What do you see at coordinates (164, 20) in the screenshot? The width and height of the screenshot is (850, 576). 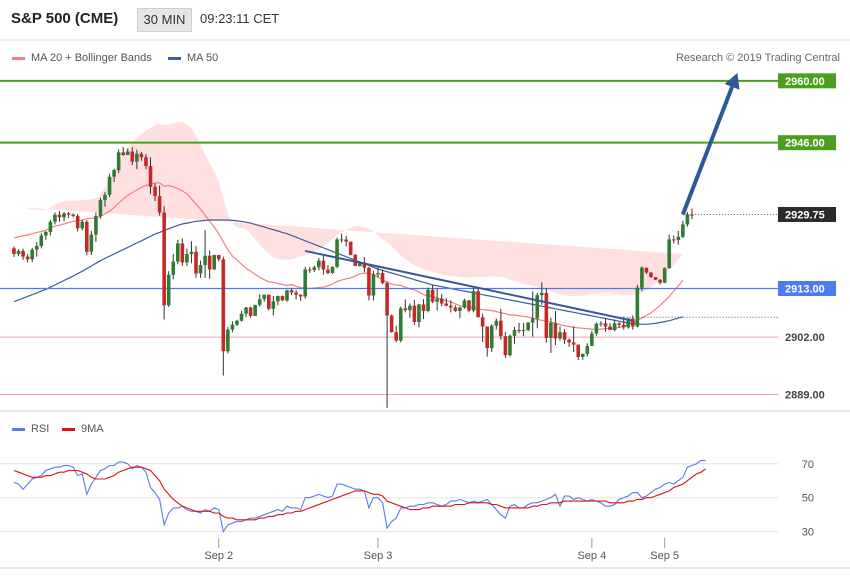 I see `timeframe-selector: 30 MIN` at bounding box center [164, 20].